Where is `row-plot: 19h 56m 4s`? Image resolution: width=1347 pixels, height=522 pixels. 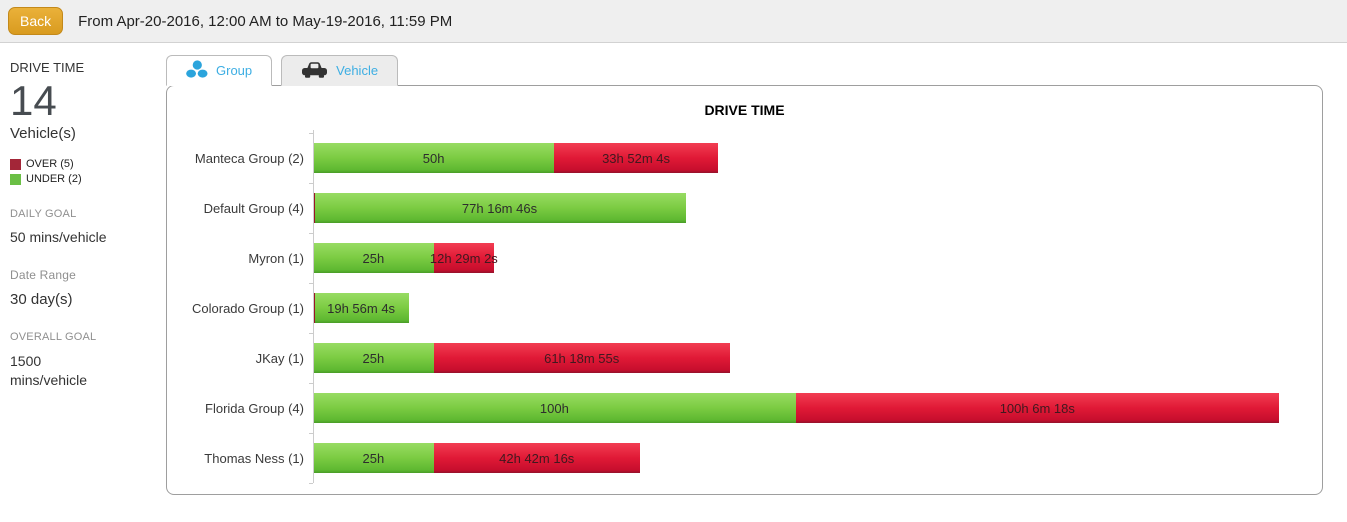
row-plot: 19h 56m 4s is located at coordinates (817, 308).